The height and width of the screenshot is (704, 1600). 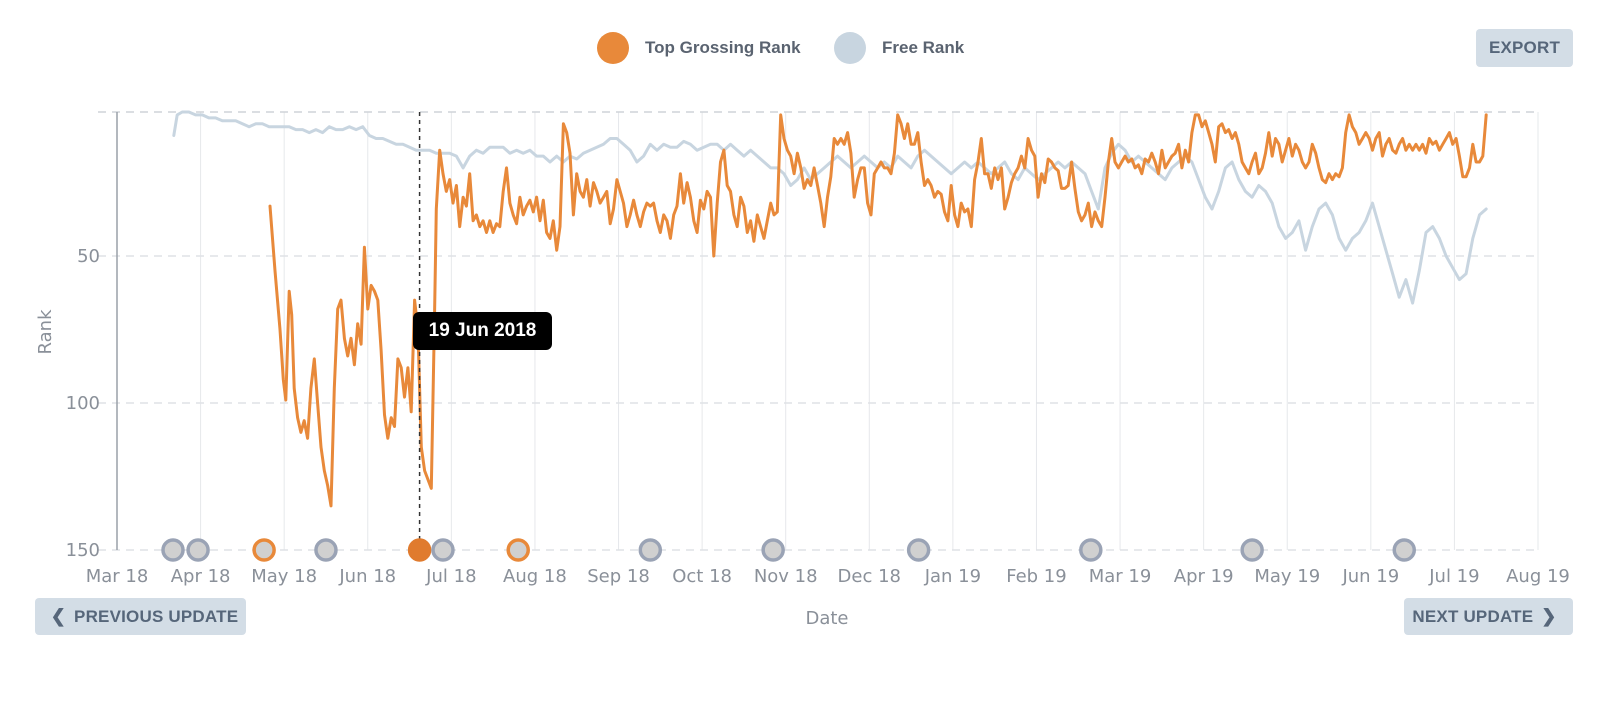 What do you see at coordinates (45, 332) in the screenshot?
I see `y-axis-title: Rank` at bounding box center [45, 332].